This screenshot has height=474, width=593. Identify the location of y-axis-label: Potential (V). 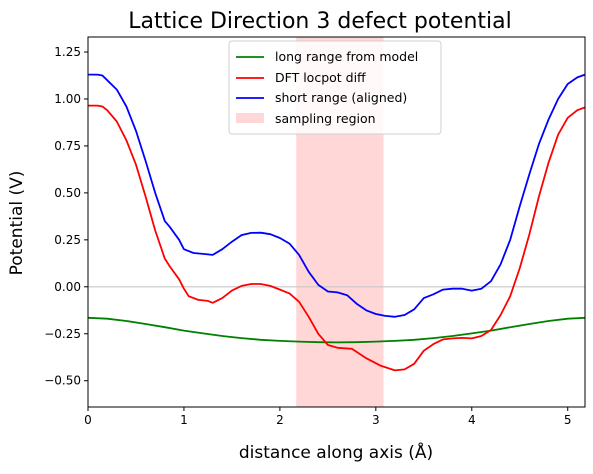
(17, 223).